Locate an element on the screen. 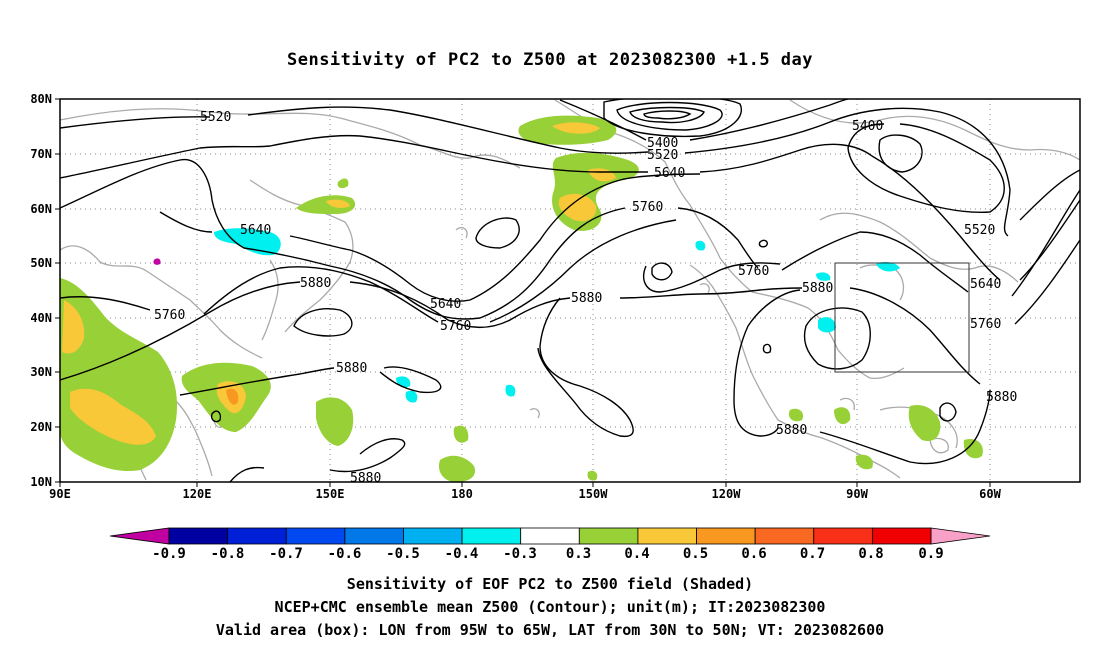 This screenshot has width=1100, height=650. colorbar-label: -0.4 is located at coordinates (462, 554).